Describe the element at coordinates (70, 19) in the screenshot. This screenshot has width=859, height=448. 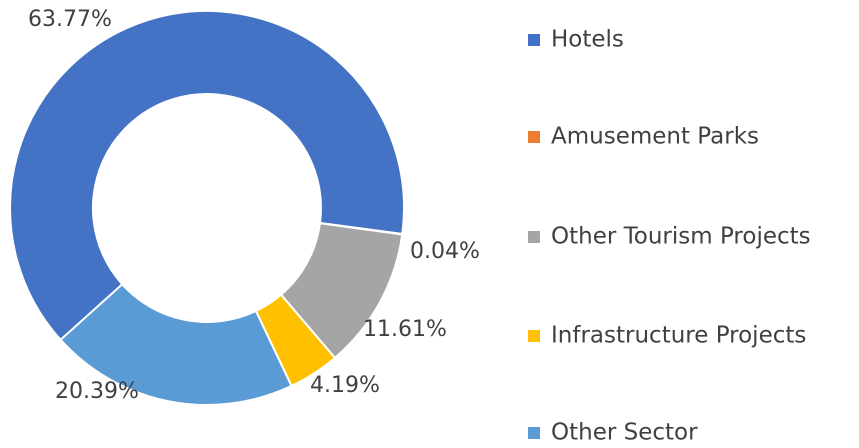
I see `data-label: 63.77%` at that location.